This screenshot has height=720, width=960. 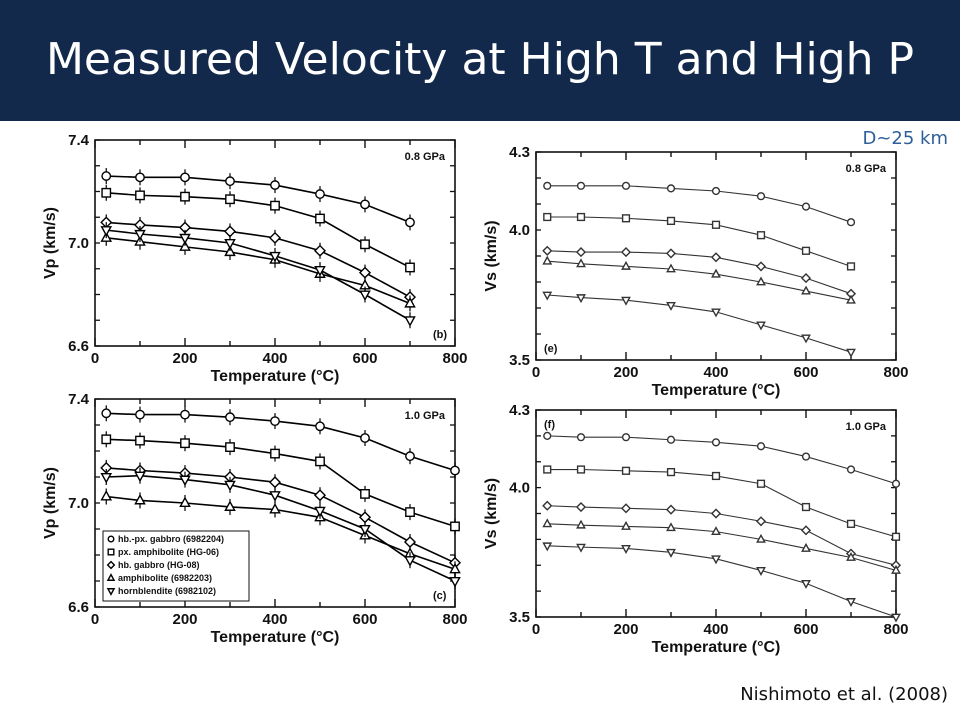 I want to click on legend-box, so click(x=176, y=566).